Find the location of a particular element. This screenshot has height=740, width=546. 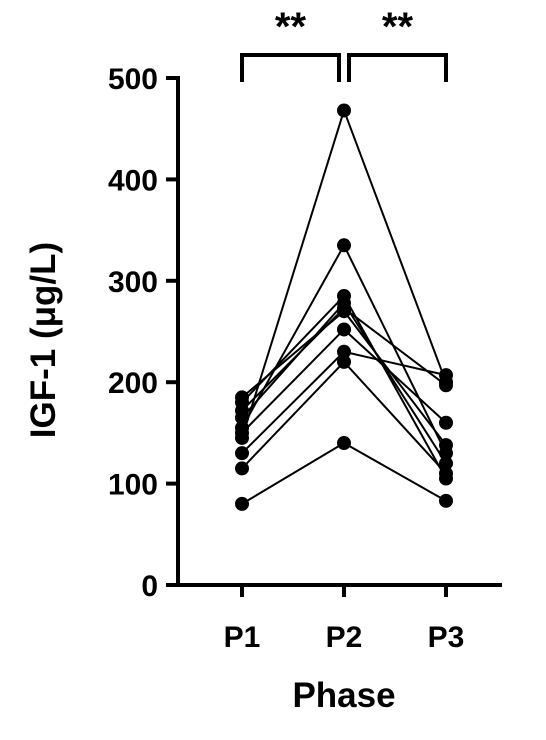

point-s7-p1 is located at coordinates (242, 432).